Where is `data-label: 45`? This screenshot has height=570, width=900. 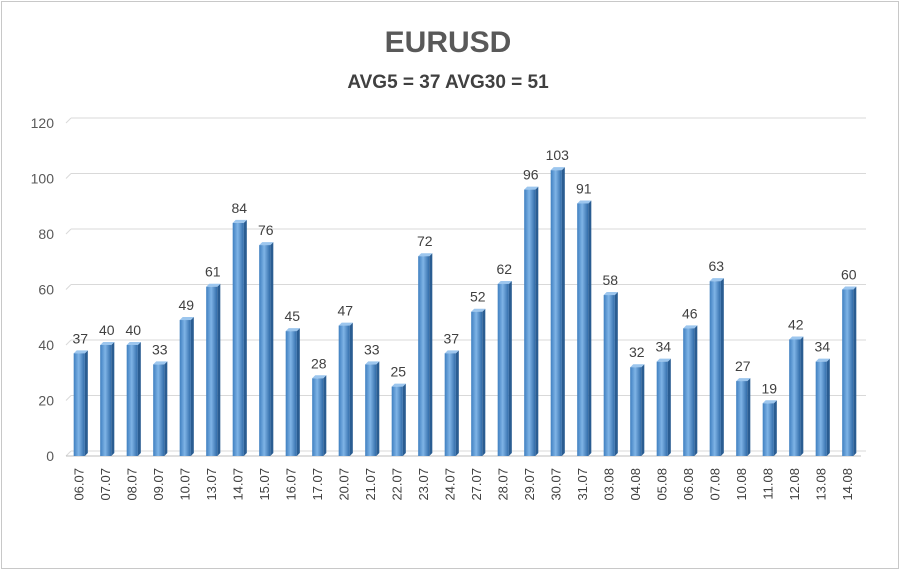
data-label: 45 is located at coordinates (292, 316).